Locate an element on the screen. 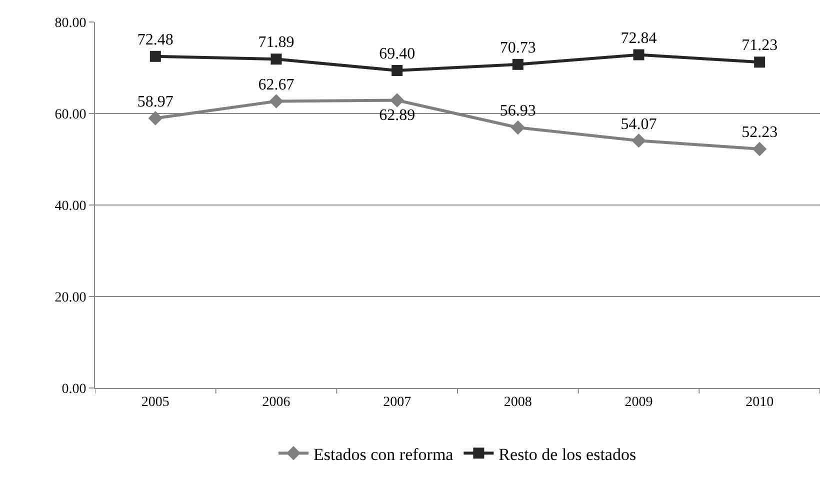 Image resolution: width=830 pixels, height=482 pixels. data-label: 62.67 is located at coordinates (276, 85).